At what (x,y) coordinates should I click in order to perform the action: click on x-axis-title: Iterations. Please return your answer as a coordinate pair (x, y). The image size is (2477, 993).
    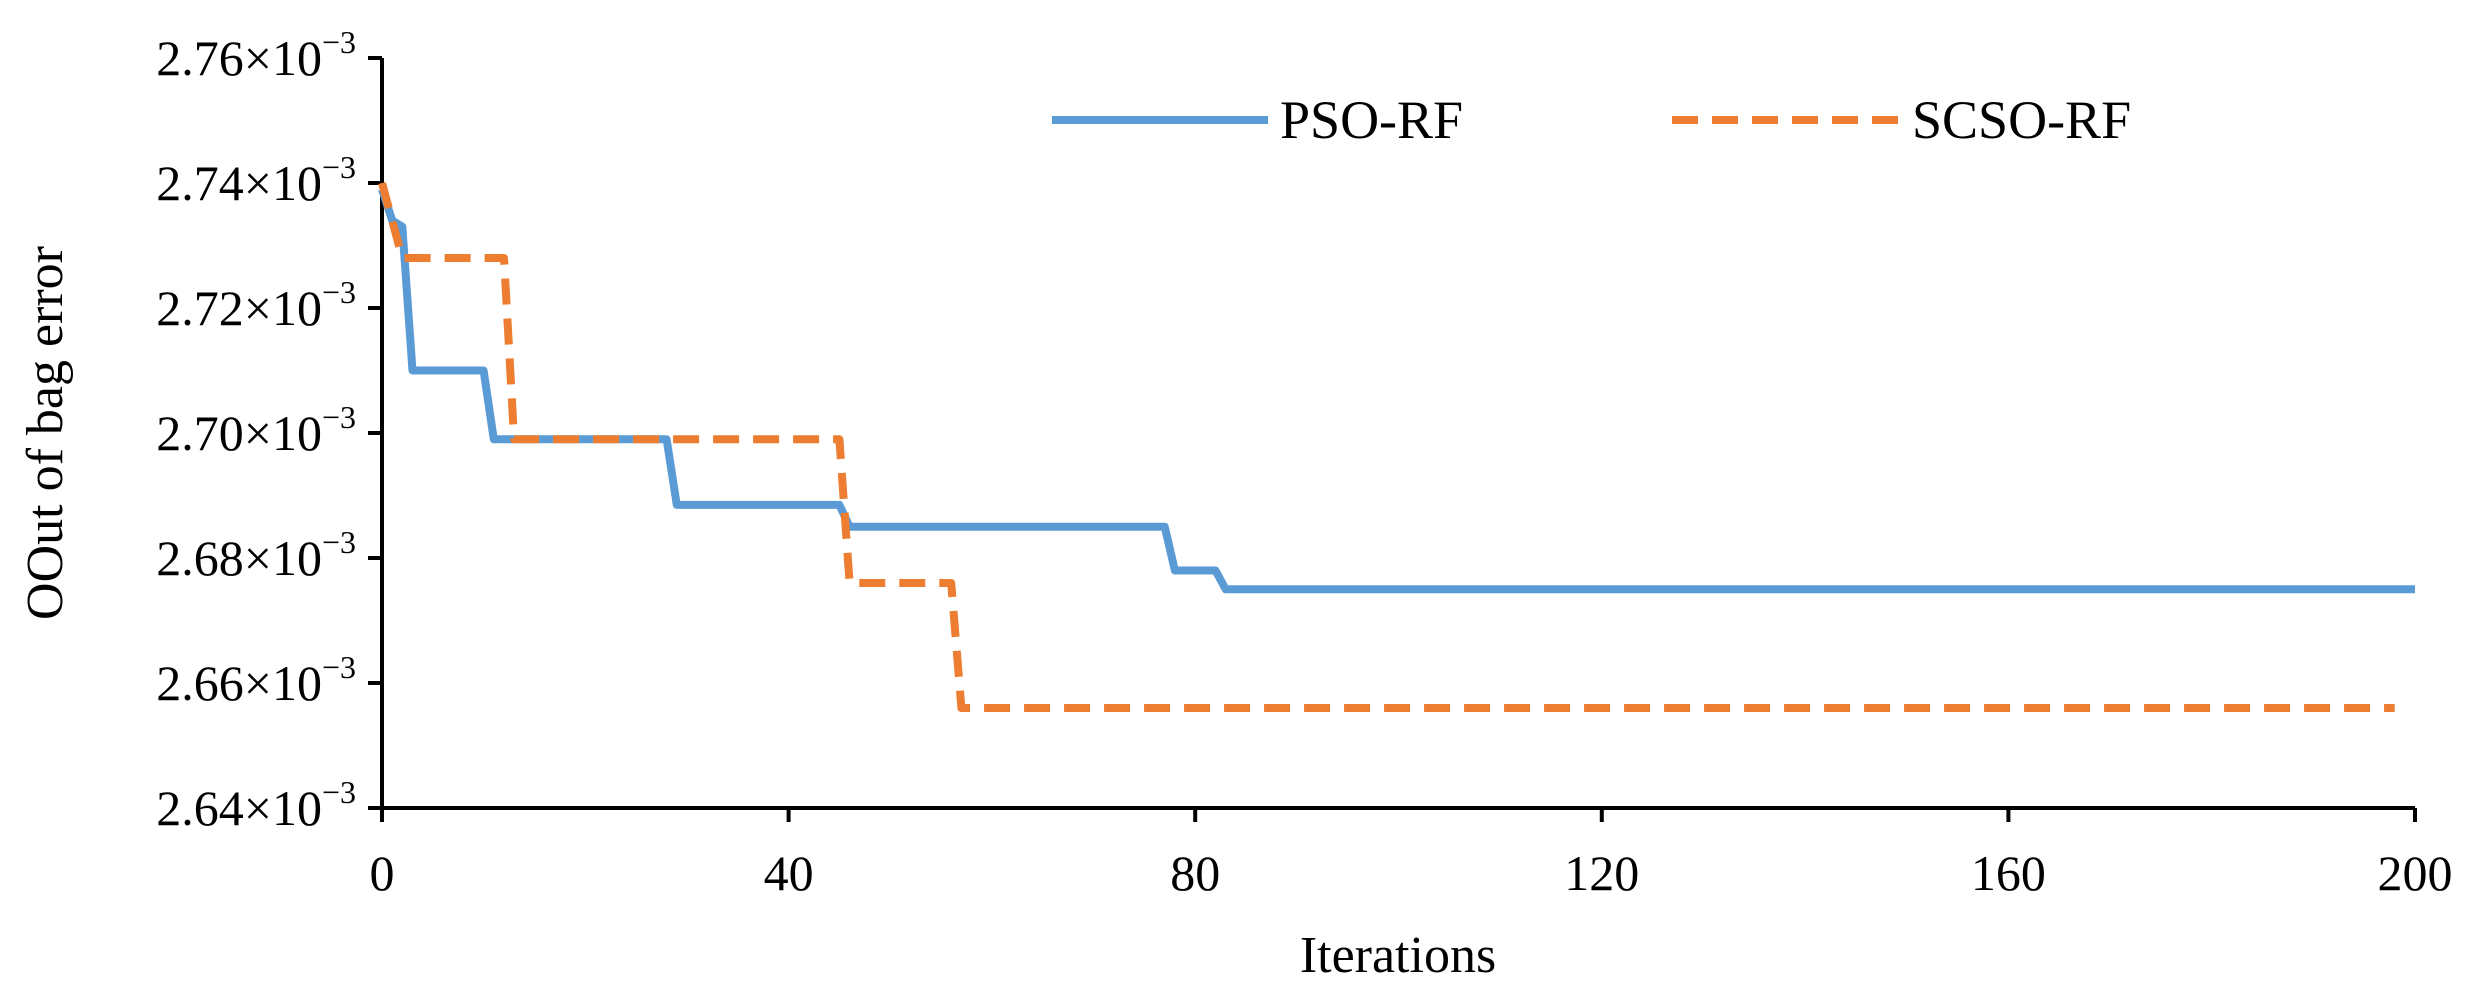
    Looking at the image, I should click on (1398, 955).